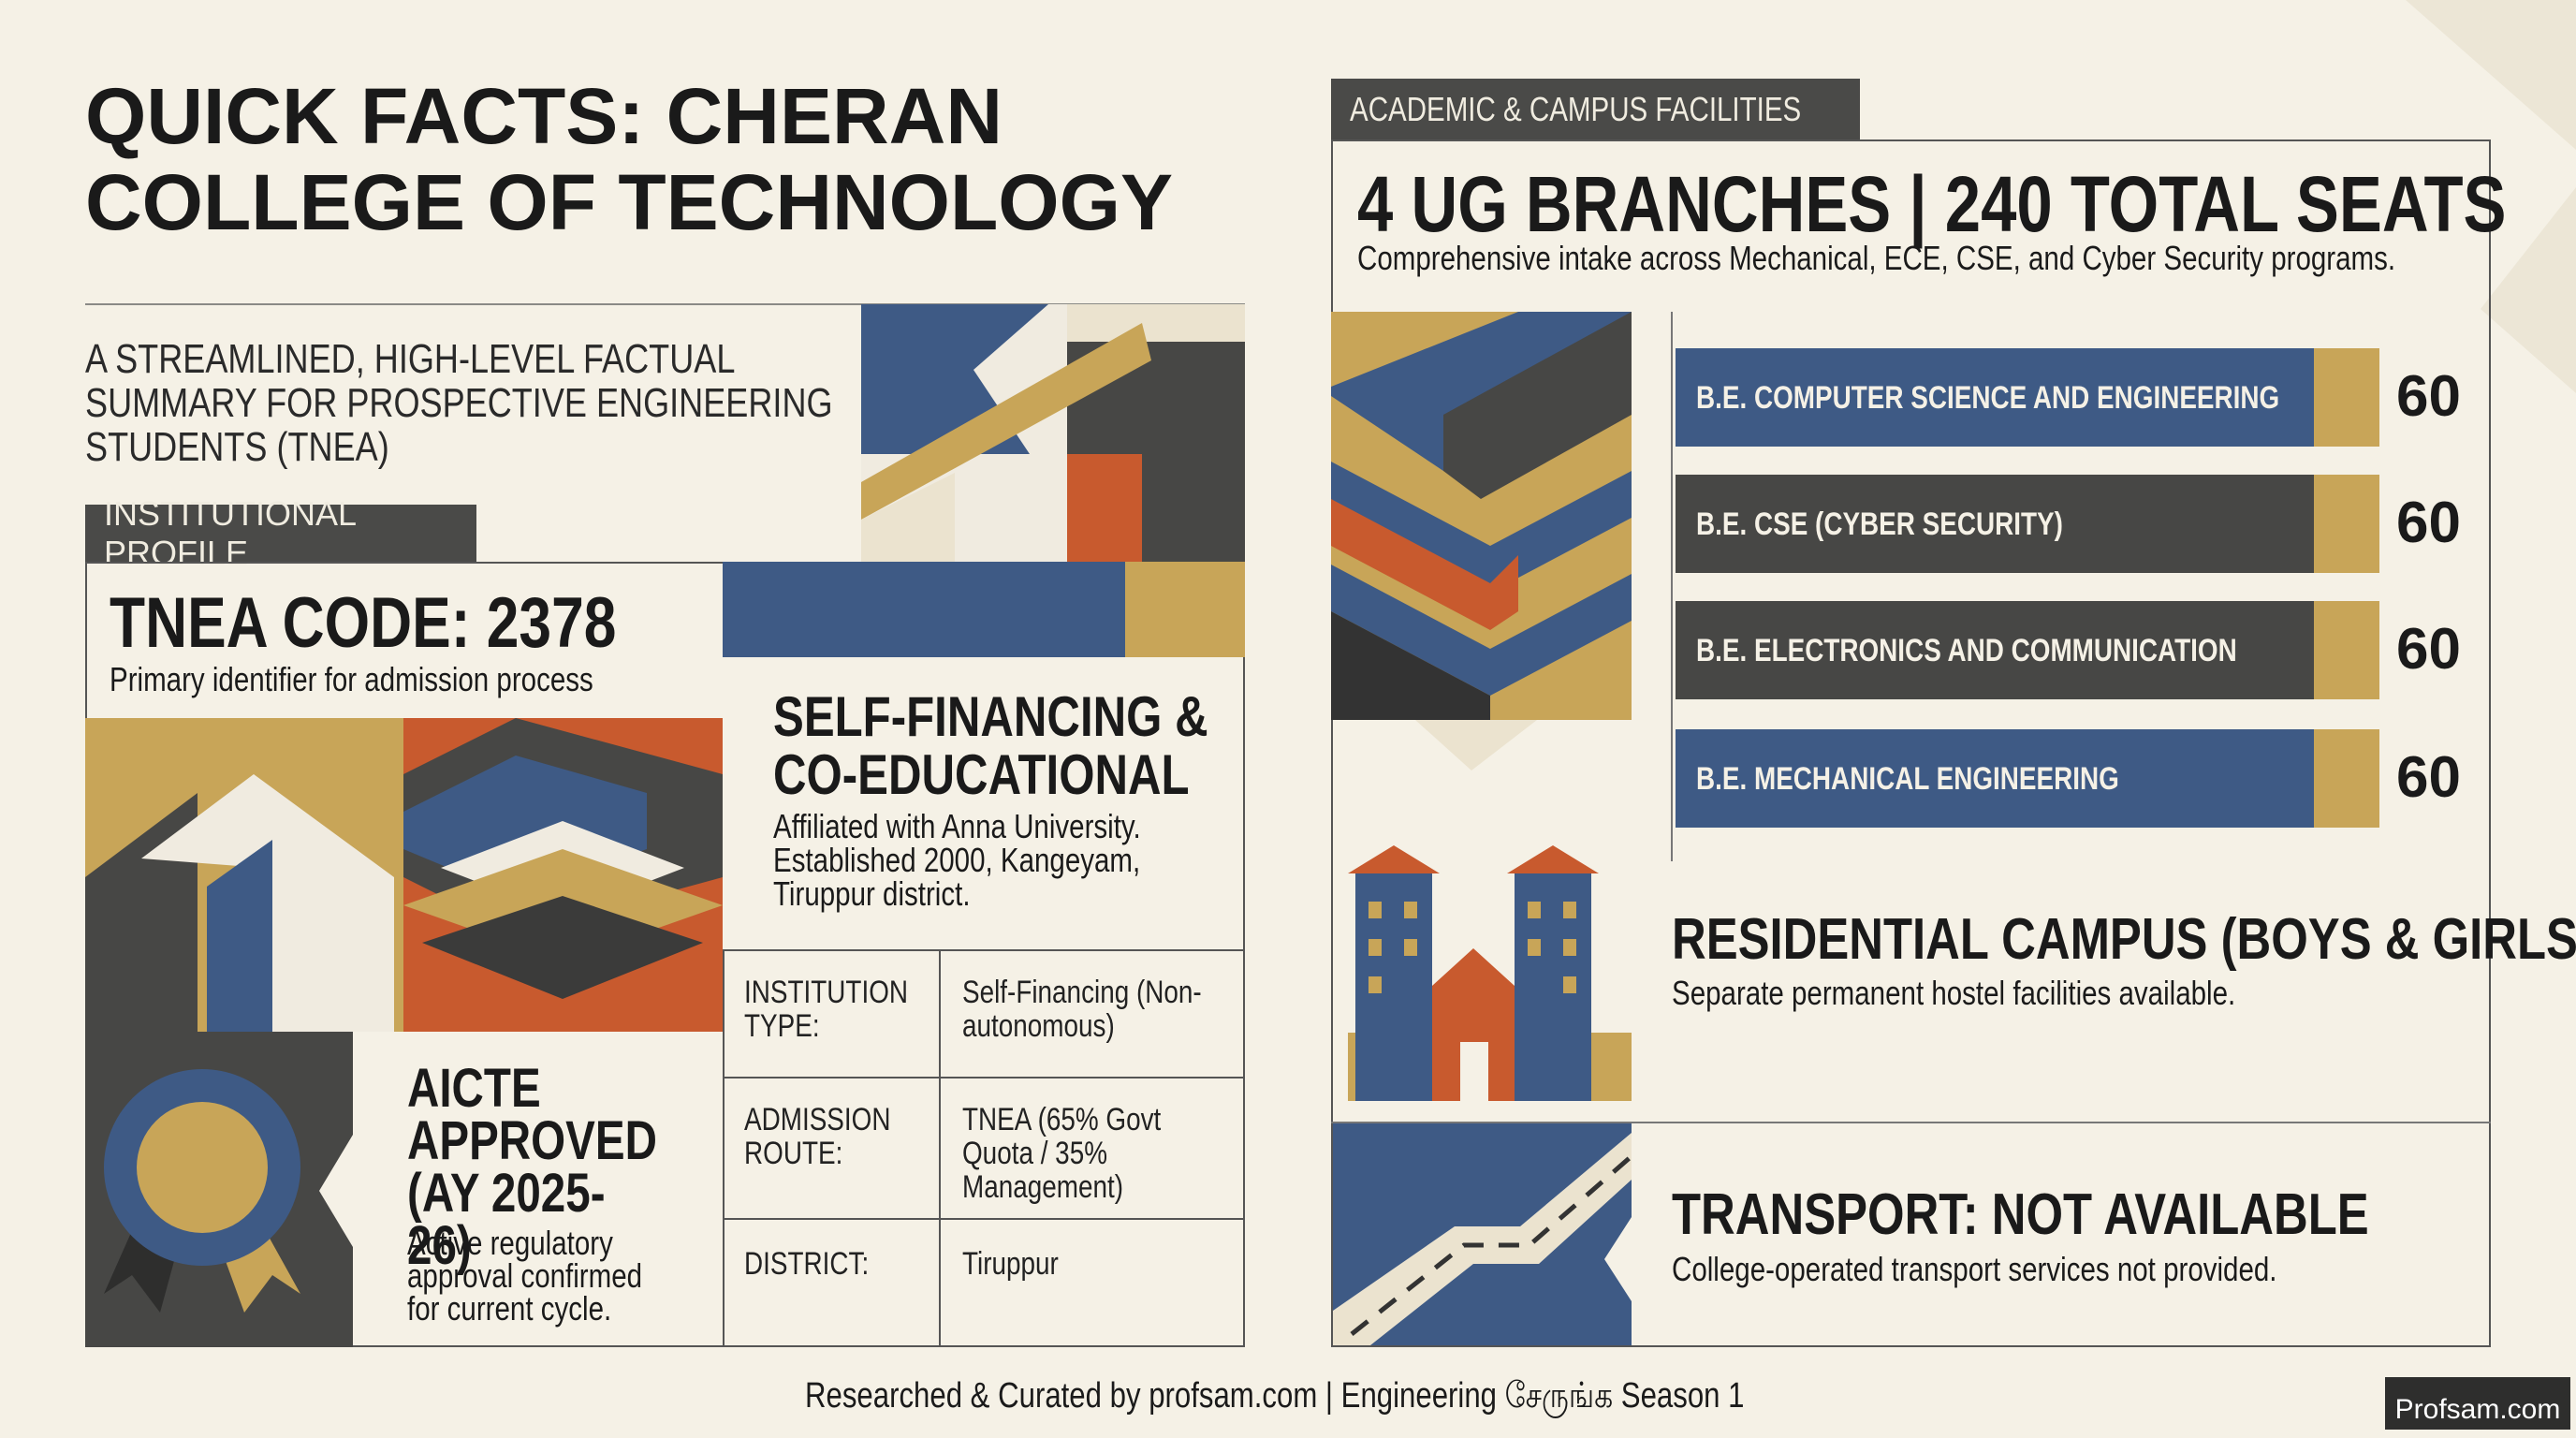 This screenshot has height=1438, width=2576. I want to click on facilities-heading: 4 UG BRANCHES | 240 TOTAL SEATS, so click(1932, 204).